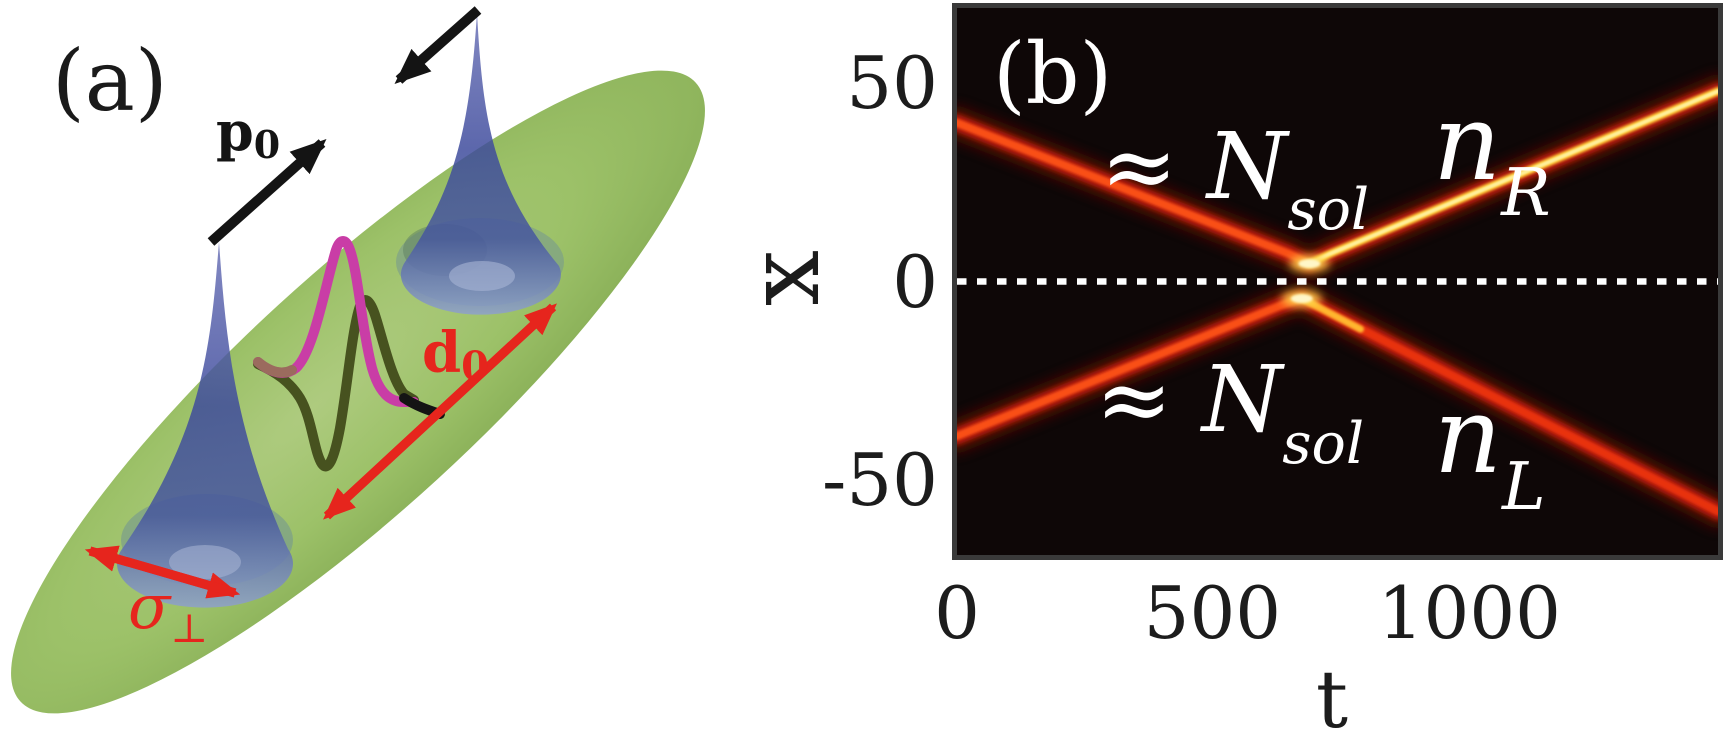 Image resolution: width=1725 pixels, height=746 pixels. I want to click on right-peak-base-highlight, so click(482, 276).